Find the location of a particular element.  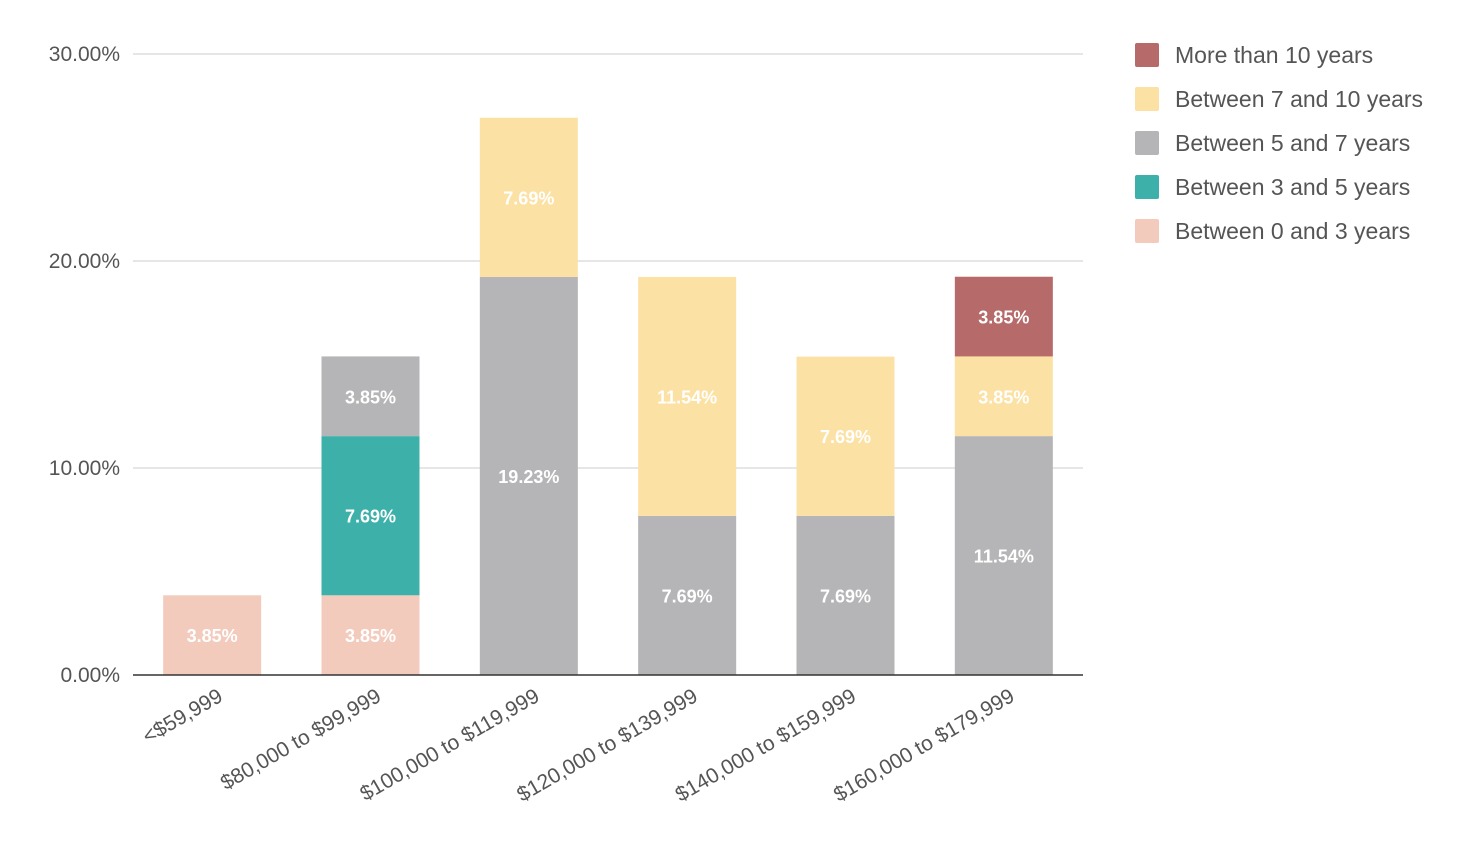

legend-label: More than 10 years is located at coordinates (1274, 55).